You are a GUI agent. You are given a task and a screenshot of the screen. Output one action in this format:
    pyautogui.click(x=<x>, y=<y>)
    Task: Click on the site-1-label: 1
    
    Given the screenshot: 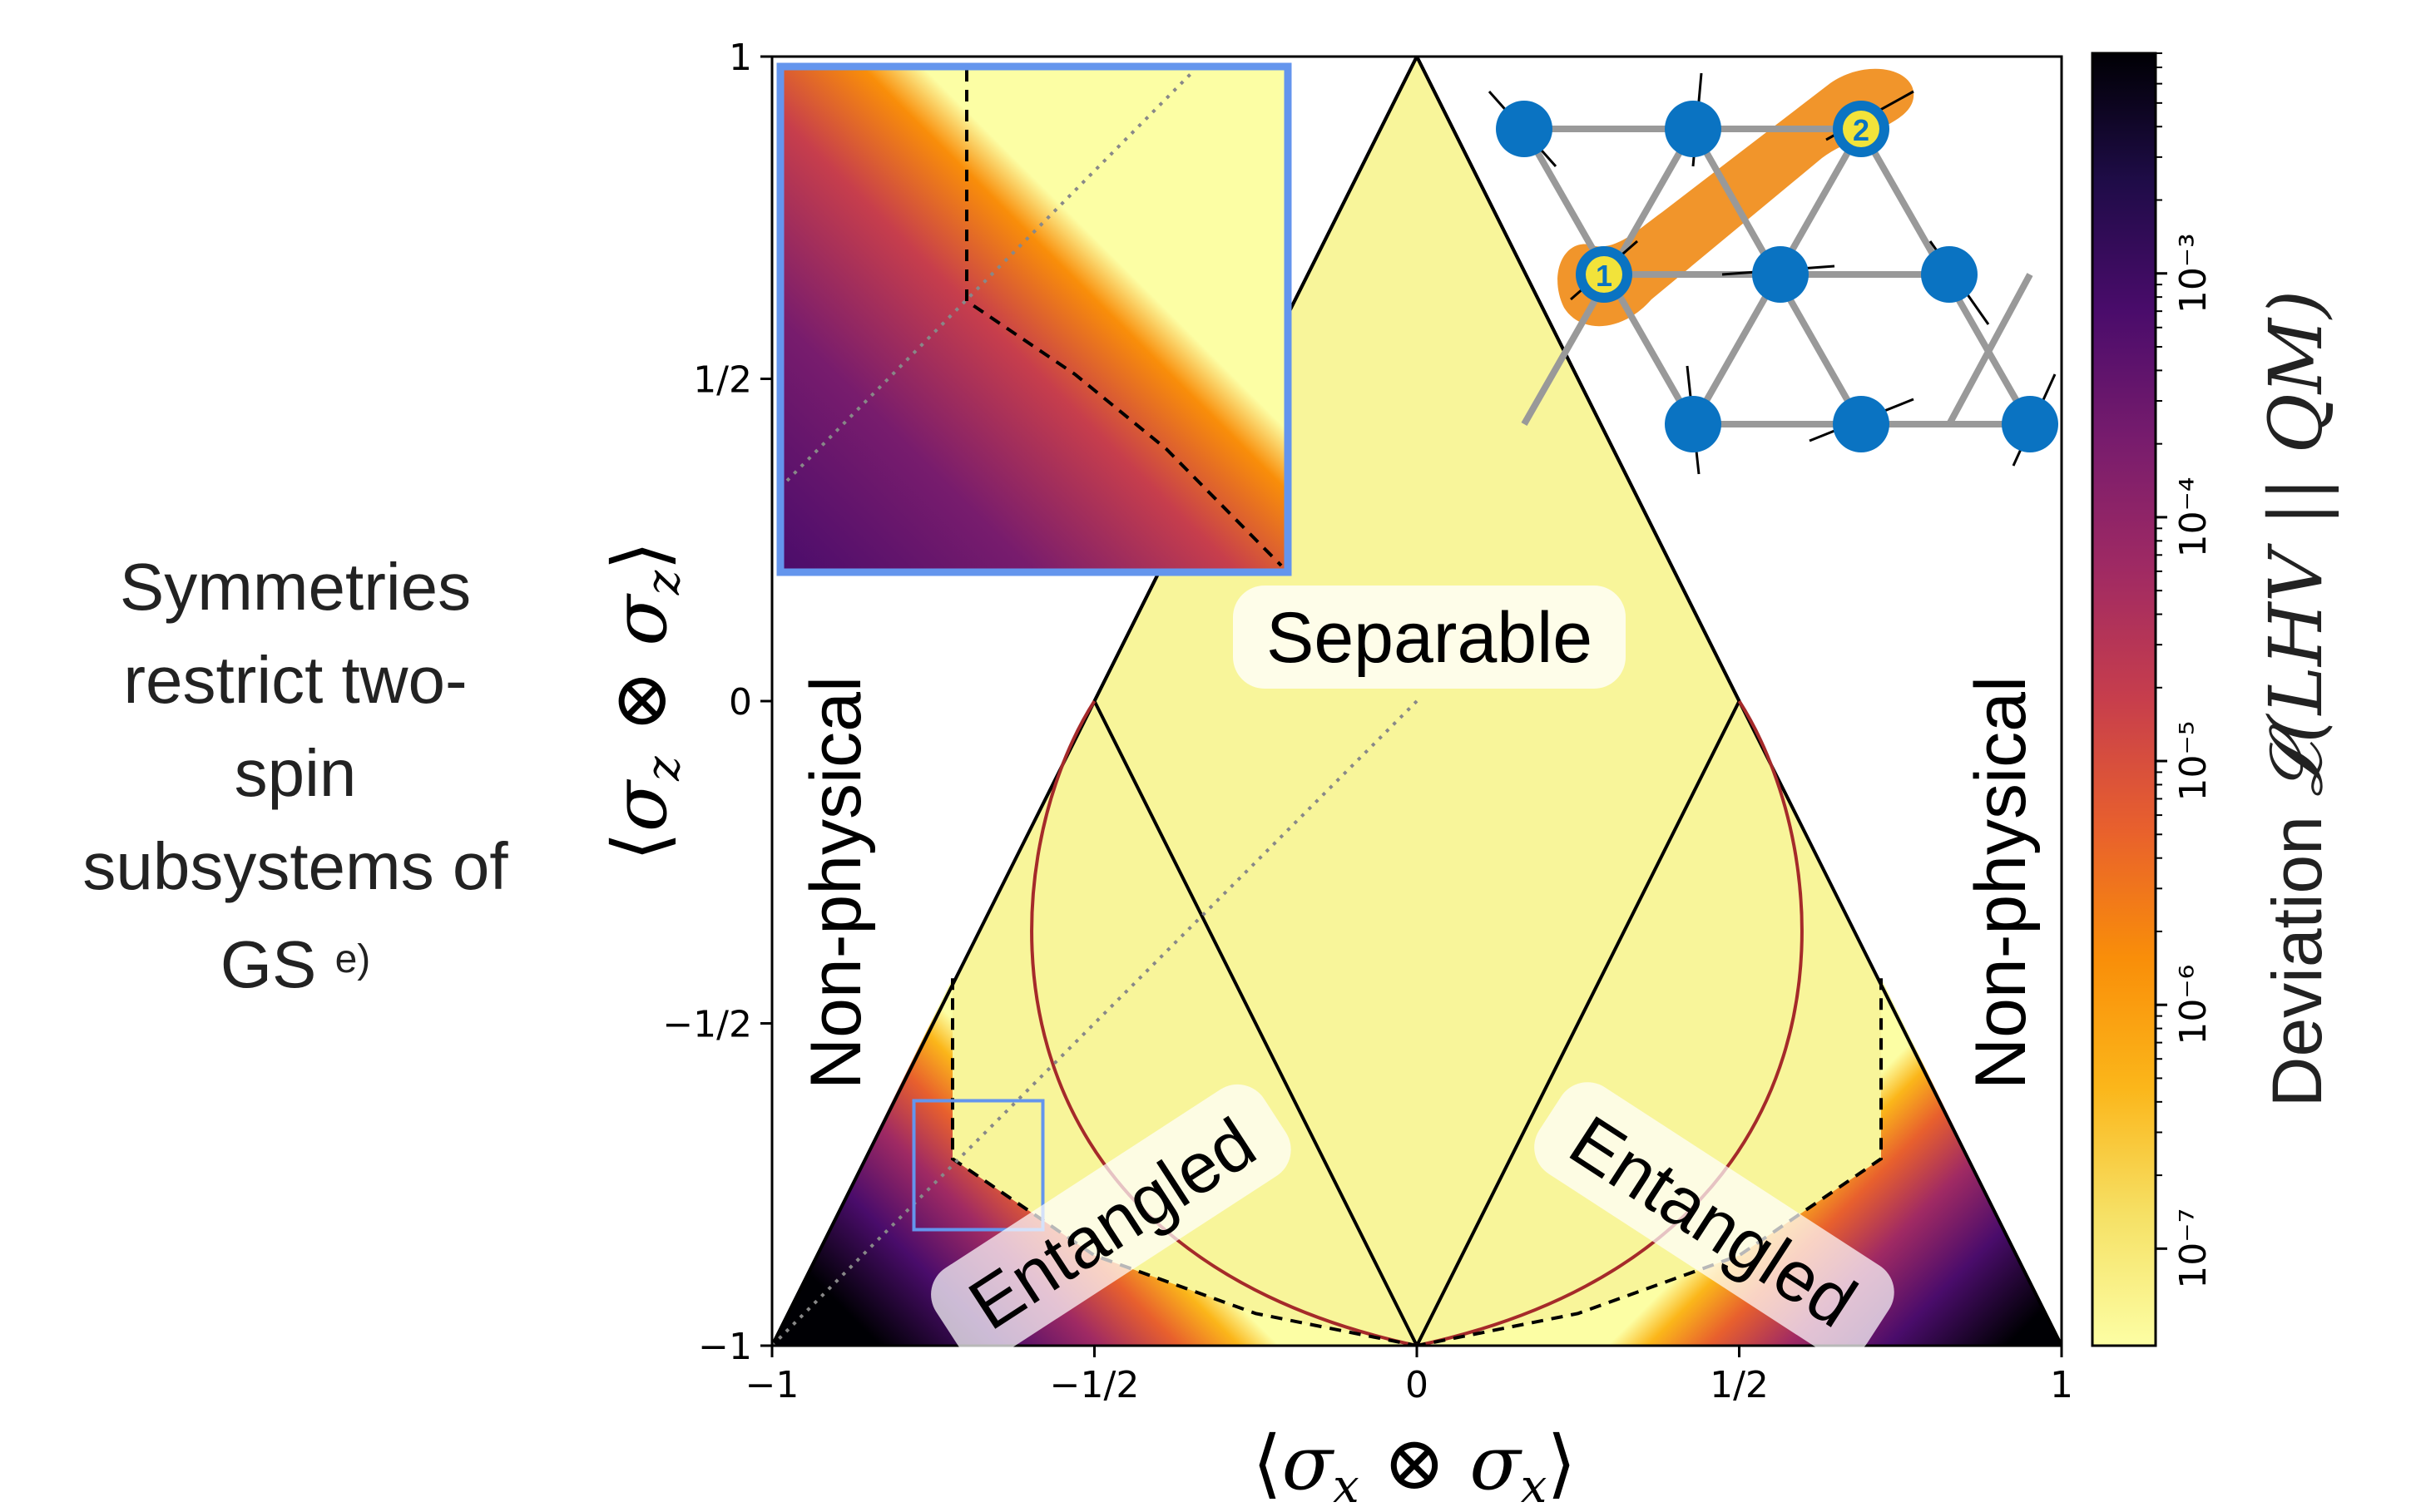 What is the action you would take?
    pyautogui.click(x=1604, y=276)
    